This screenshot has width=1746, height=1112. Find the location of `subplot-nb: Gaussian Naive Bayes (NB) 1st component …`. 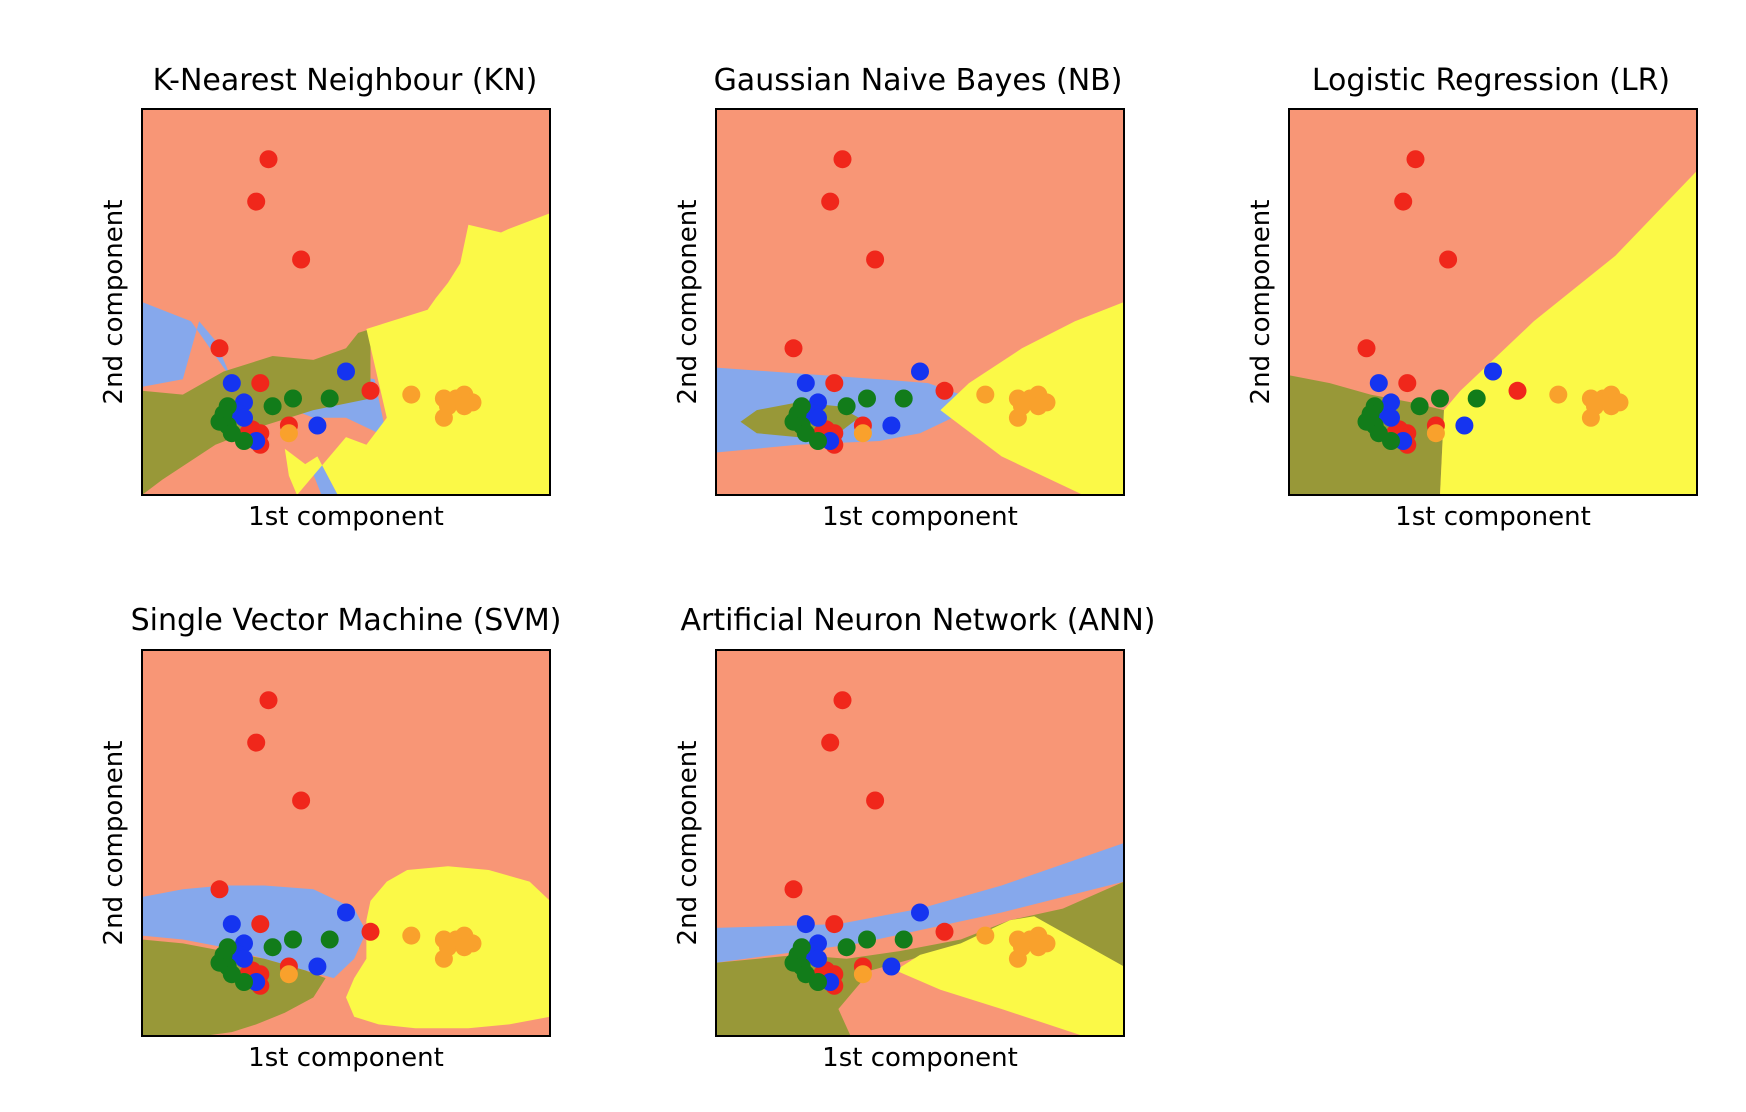

subplot-nb: Gaussian Naive Bayes (NB) 1st component … is located at coordinates (899, 297).